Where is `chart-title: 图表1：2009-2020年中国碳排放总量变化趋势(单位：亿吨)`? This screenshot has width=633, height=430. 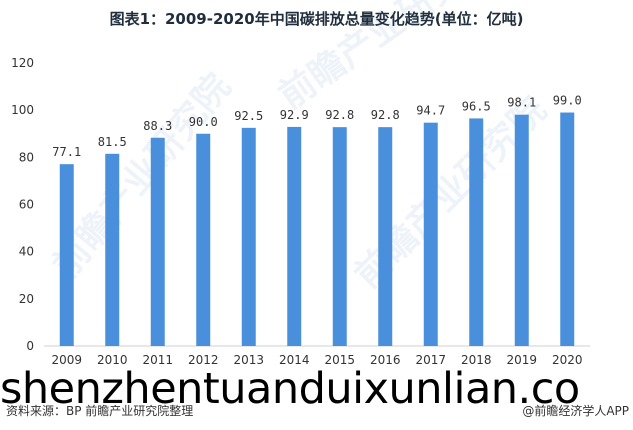 chart-title: 图表1：2009-2020年中国碳排放总量变化趋势(单位：亿吨) is located at coordinates (316, 19).